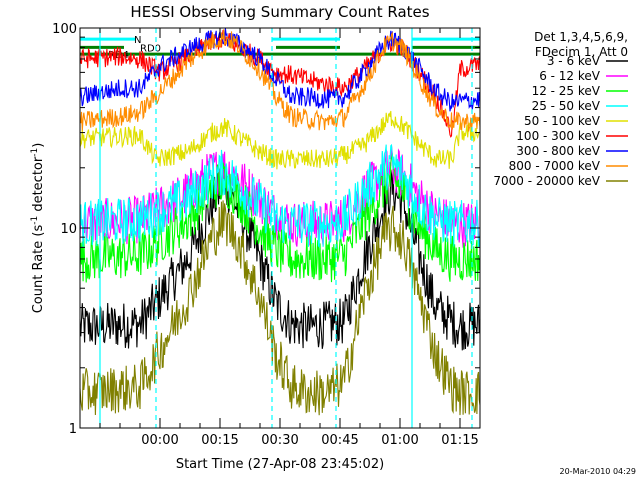 The image size is (640, 480). What do you see at coordinates (558, 136) in the screenshot?
I see `legend-entry-label: 100 - 300 keV` at bounding box center [558, 136].